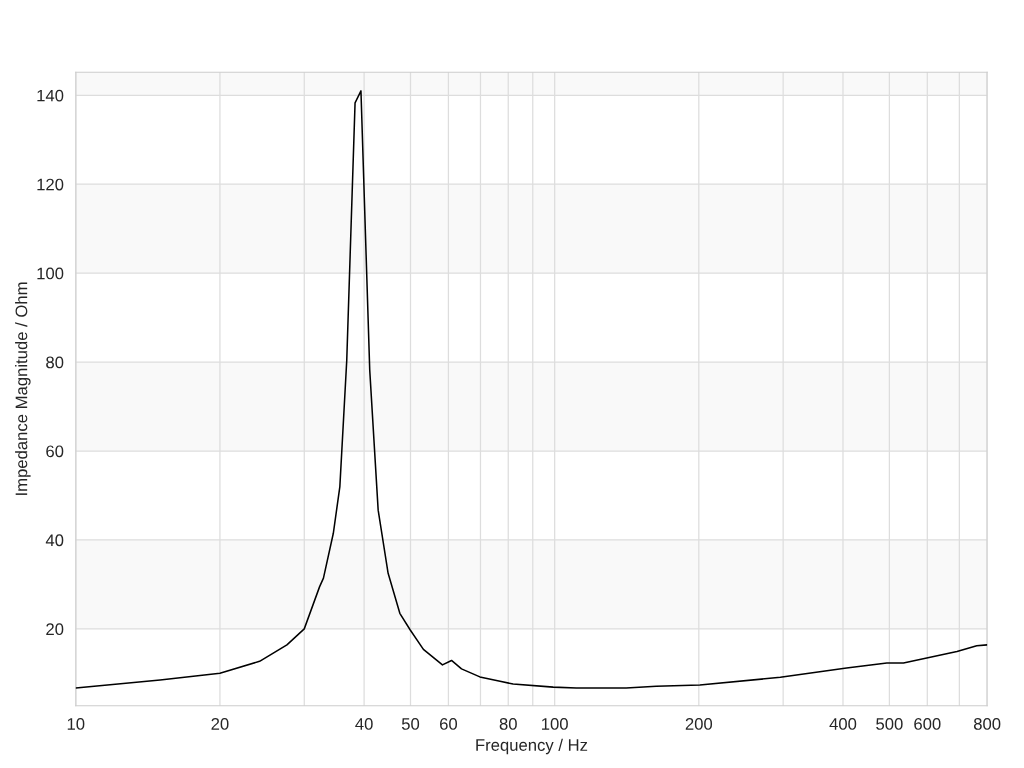 The height and width of the screenshot is (768, 1024). I want to click on y-tick-label: 40, so click(54, 540).